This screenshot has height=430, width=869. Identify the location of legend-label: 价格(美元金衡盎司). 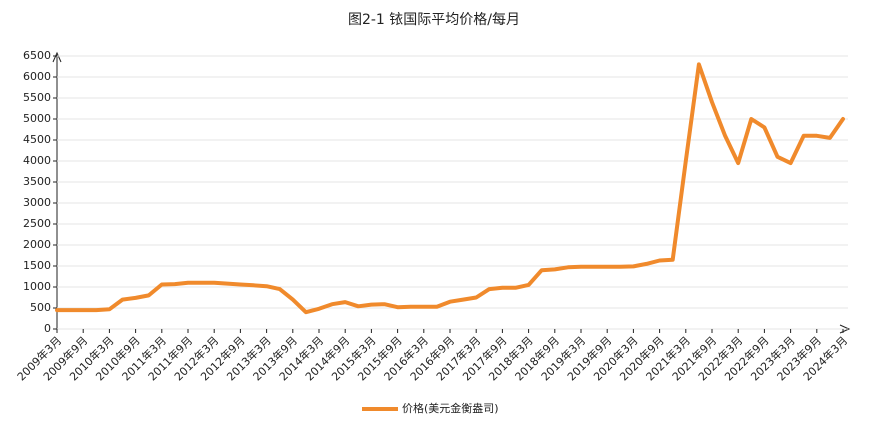
(450, 408).